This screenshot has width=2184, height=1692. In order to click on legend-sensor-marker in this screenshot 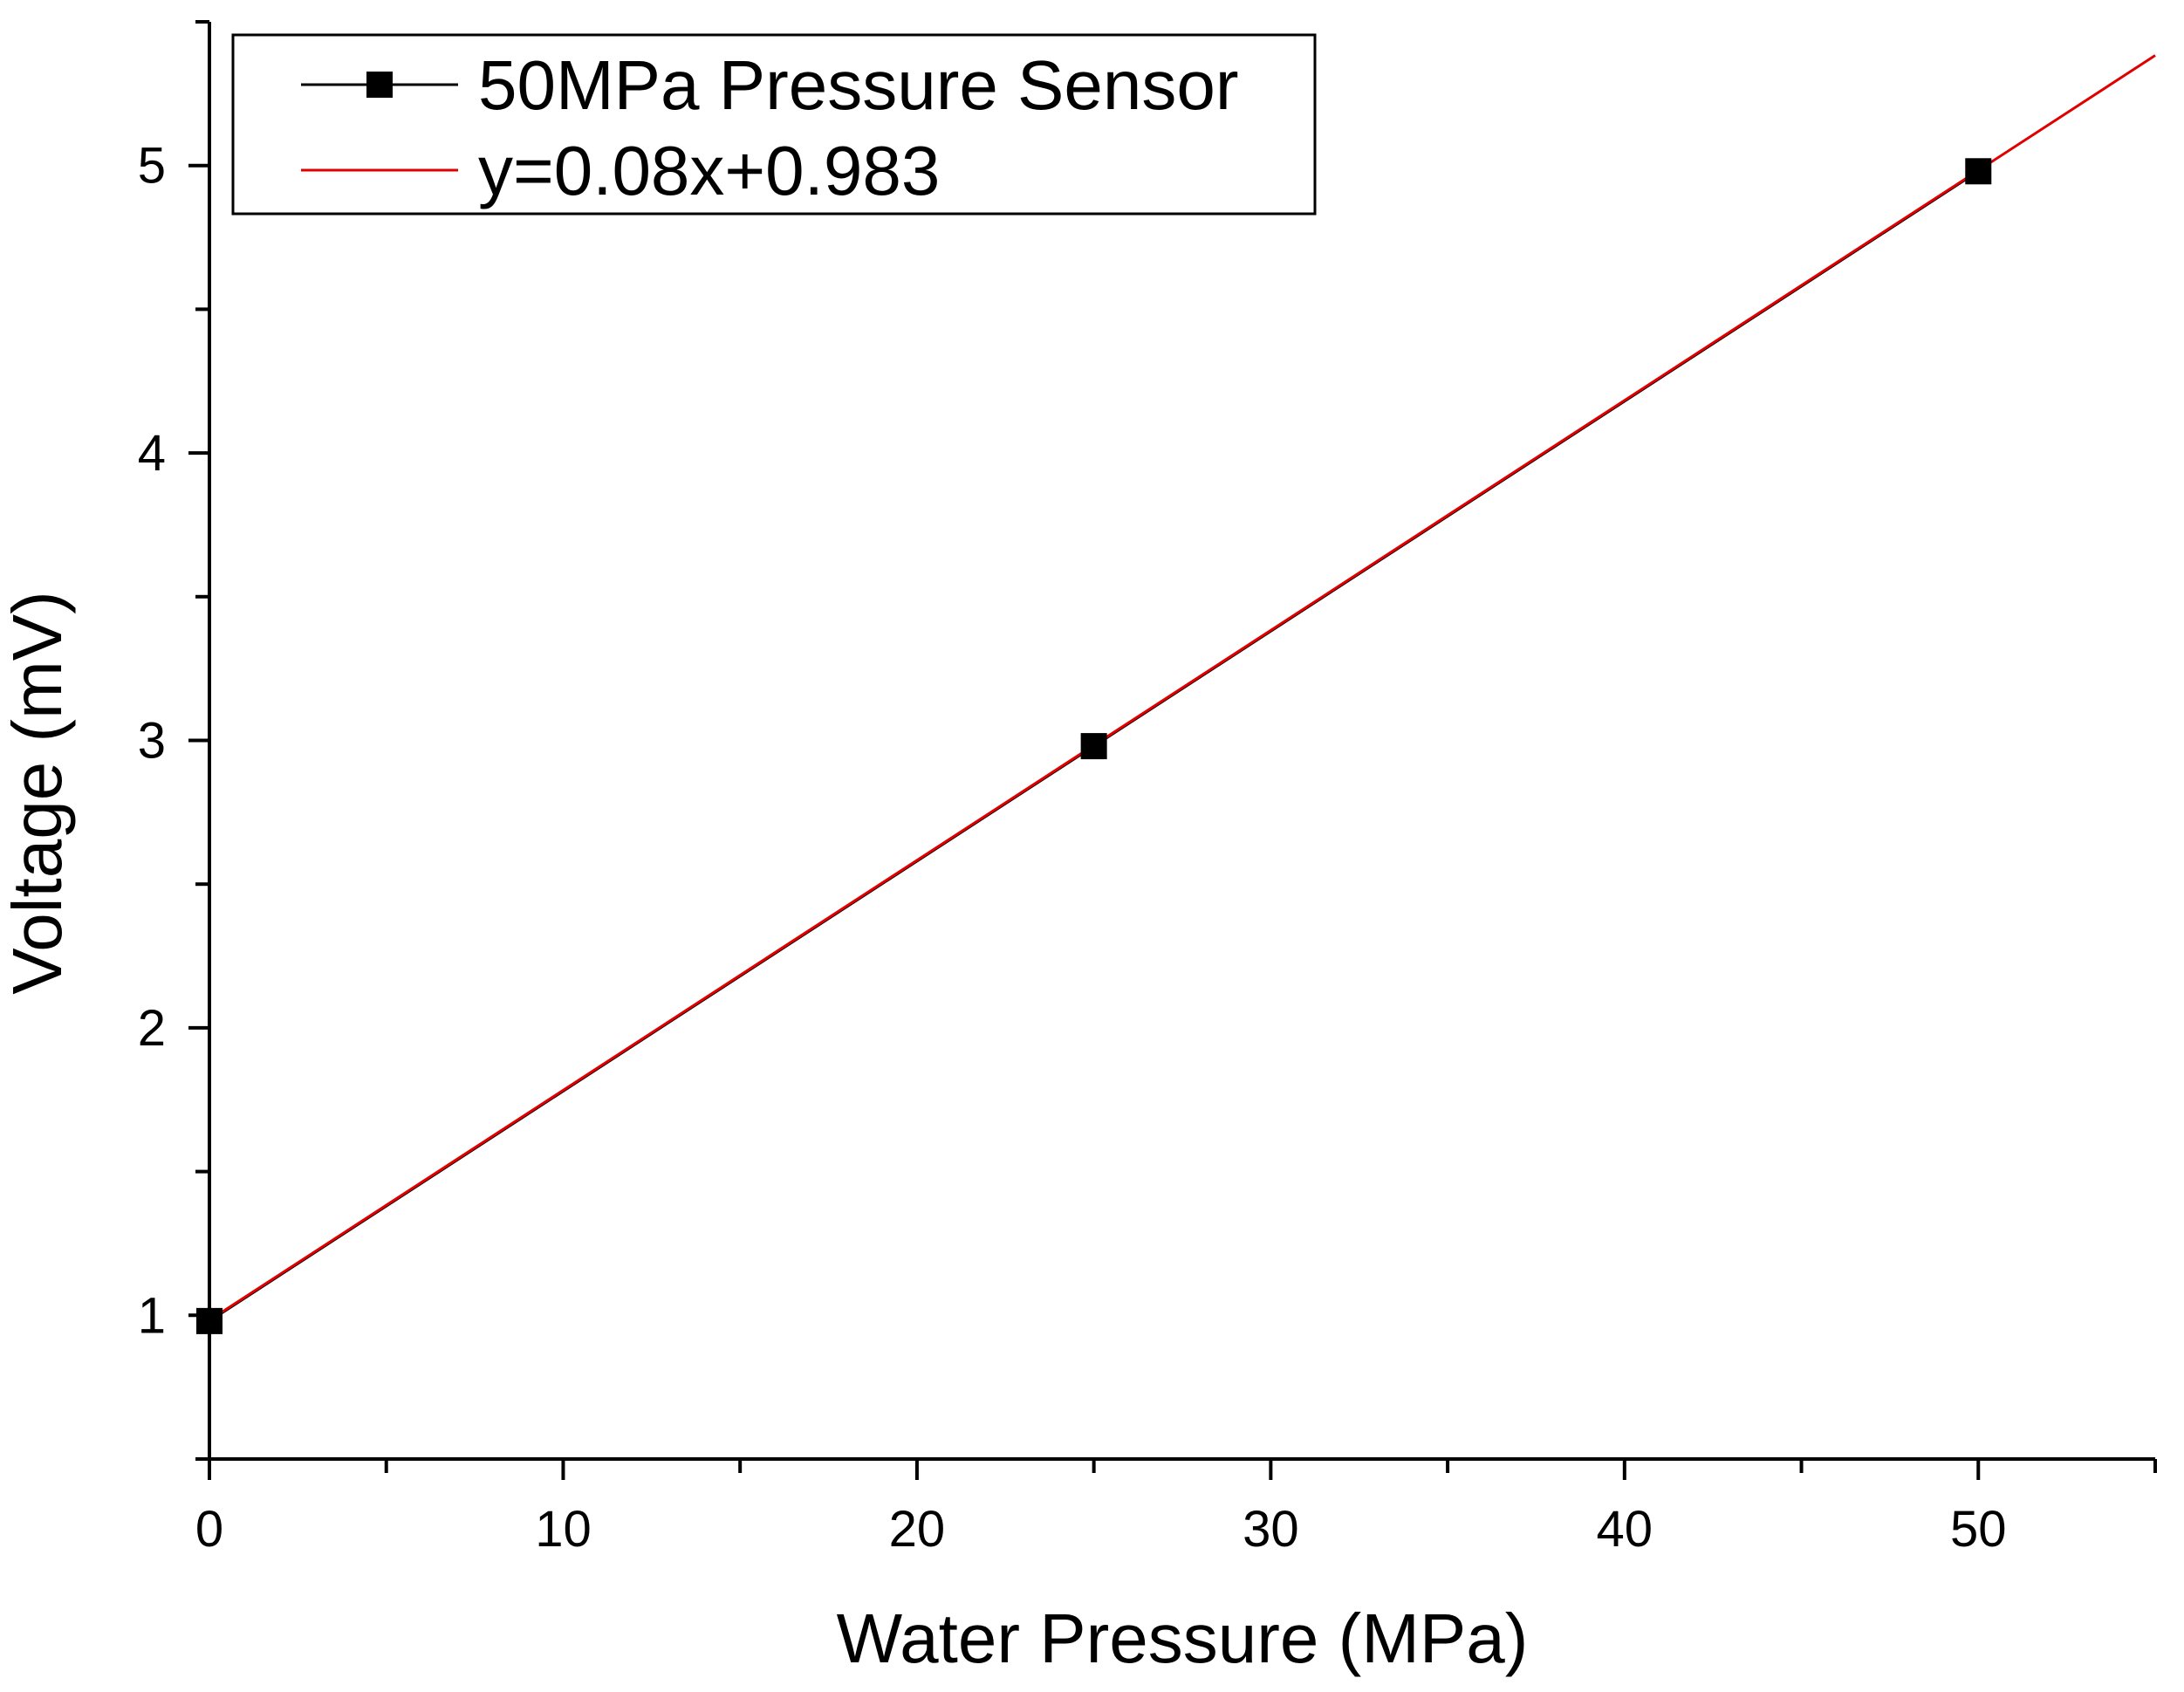, I will do `click(379, 85)`.